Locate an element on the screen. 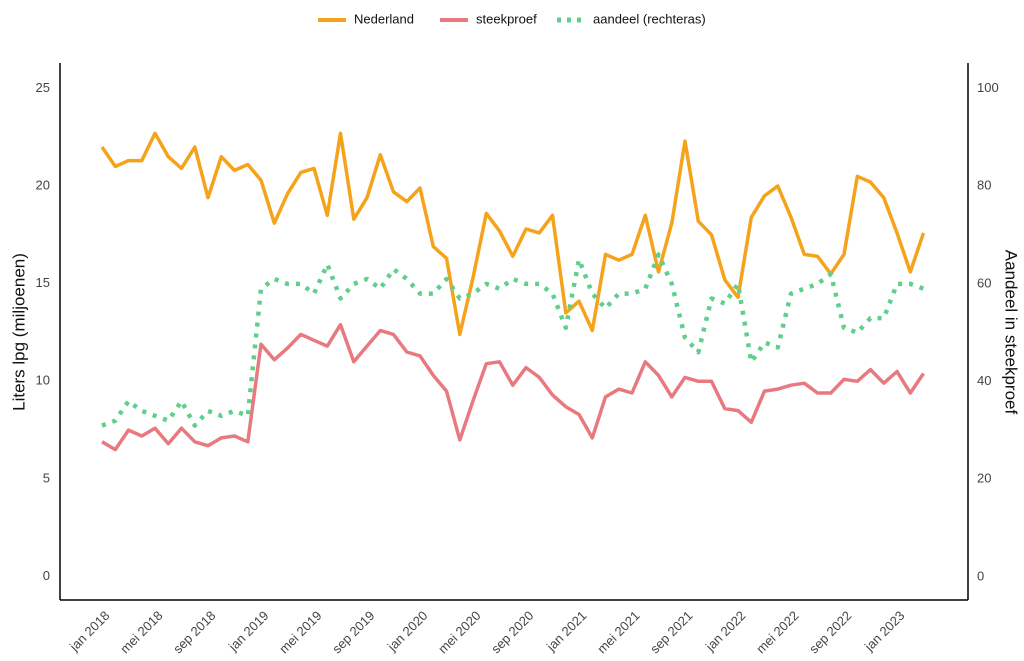 This screenshot has width=1024, height=661. y-tick-label: 0 is located at coordinates (46, 575).